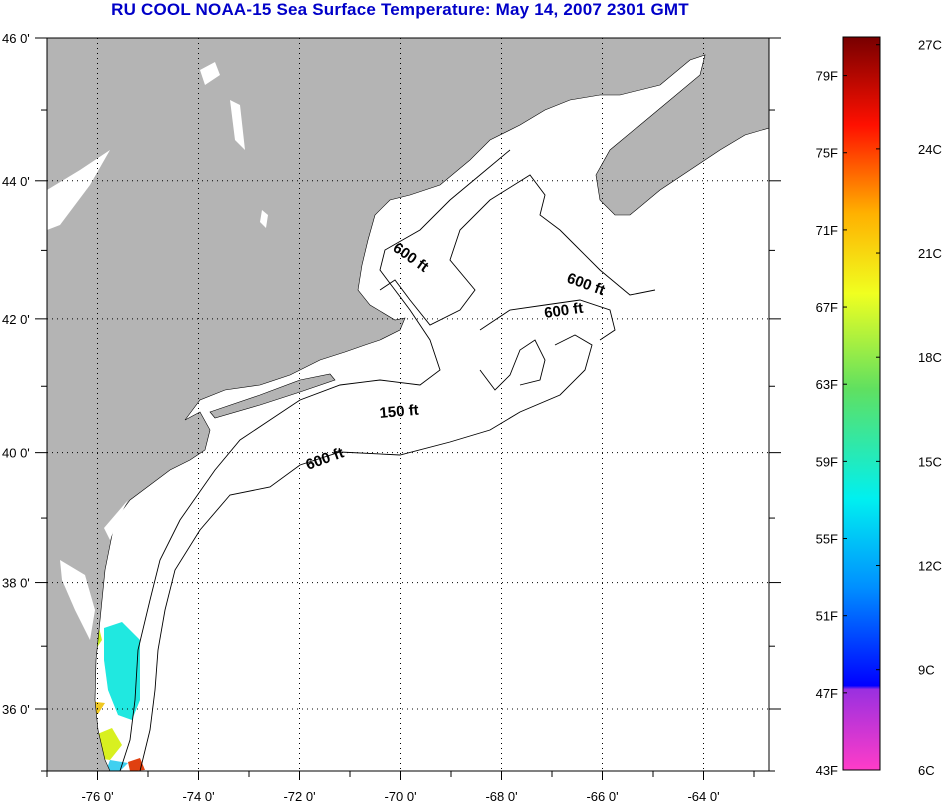 The height and width of the screenshot is (809, 944). Describe the element at coordinates (16, 38) in the screenshot. I see `lat-tick-label: 46 0'` at that location.